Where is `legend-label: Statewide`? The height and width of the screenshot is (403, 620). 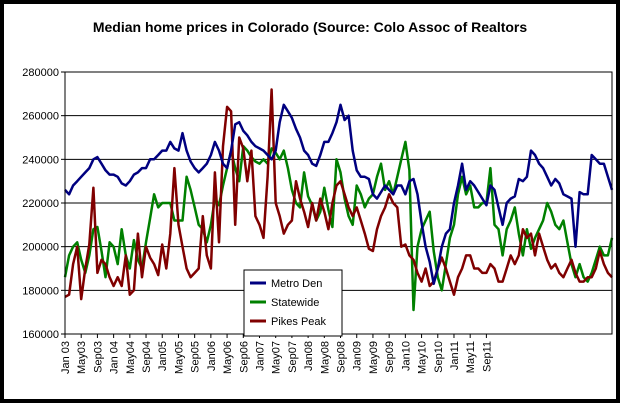
legend-label: Statewide is located at coordinates (295, 303).